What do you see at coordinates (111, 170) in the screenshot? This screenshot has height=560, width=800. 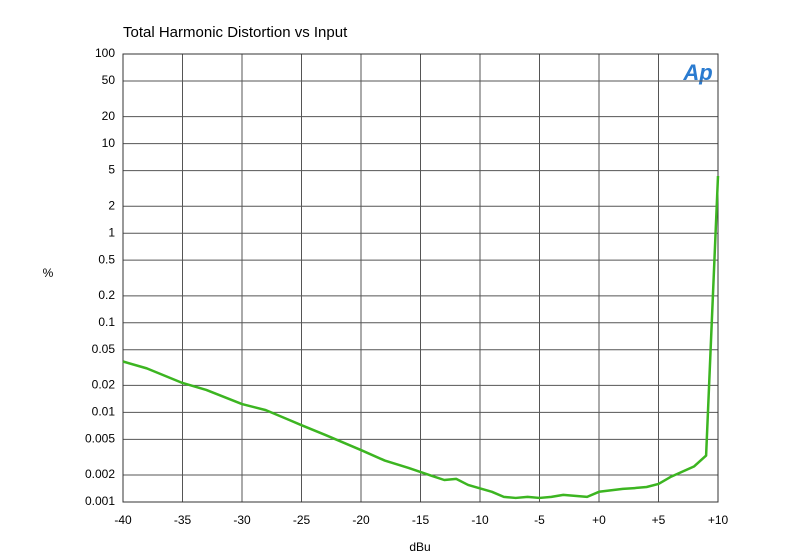 I see `y-tick-label: 5` at bounding box center [111, 170].